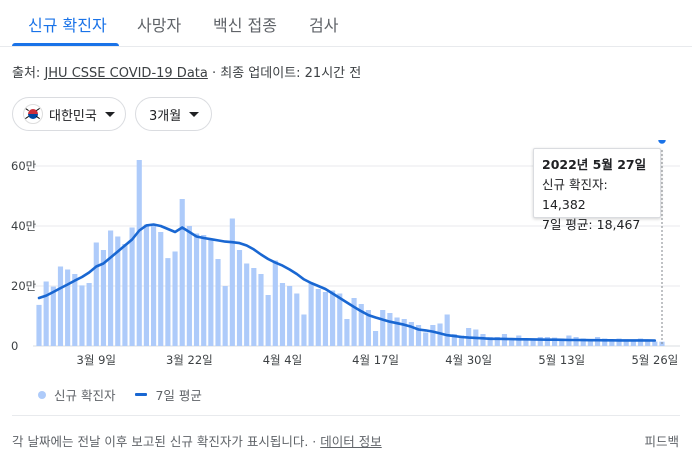 This screenshot has width=692, height=458. What do you see at coordinates (591, 224) in the screenshot?
I see `tooltip-average: 7일 평균: 18,467` at bounding box center [591, 224].